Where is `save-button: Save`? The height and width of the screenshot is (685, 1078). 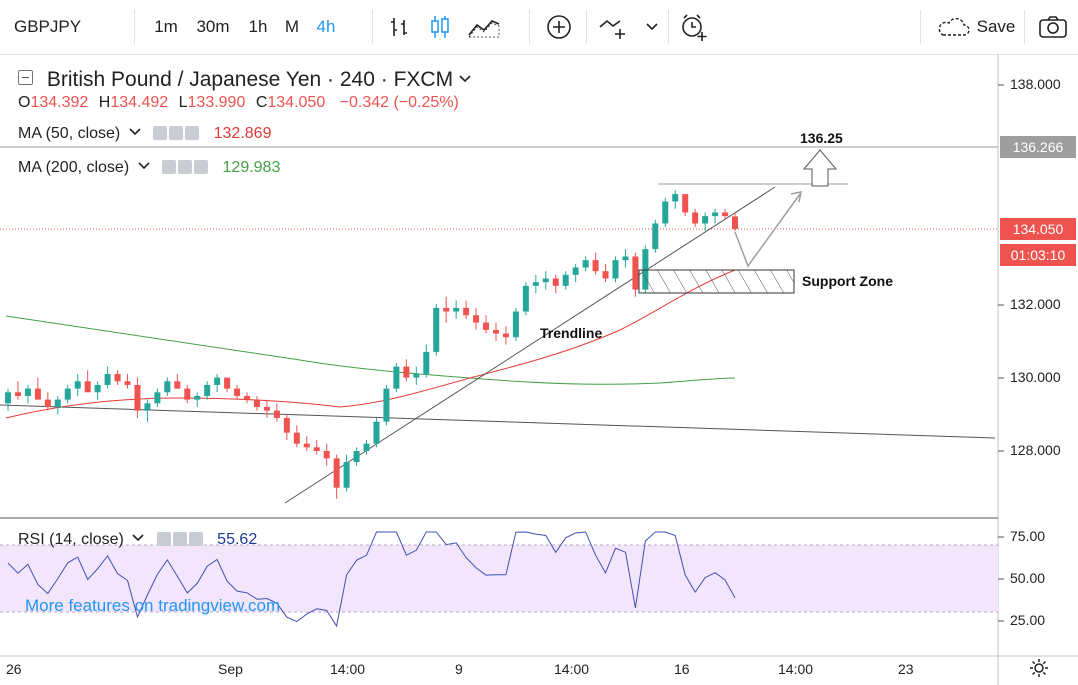
save-button: Save is located at coordinates (975, 27).